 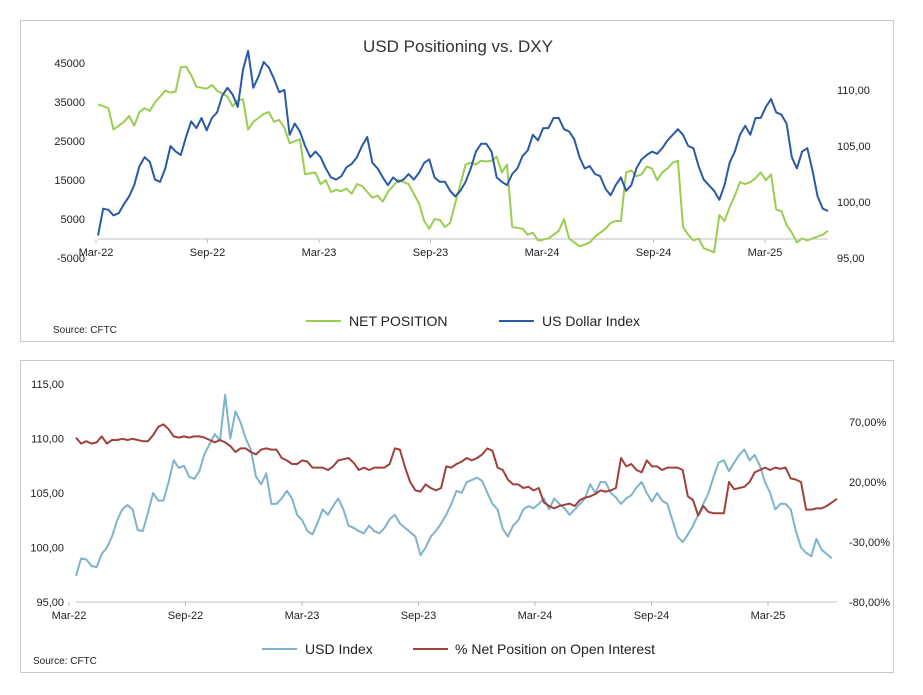 I want to click on y-right-tick-label: 100,00, so click(x=854, y=203).